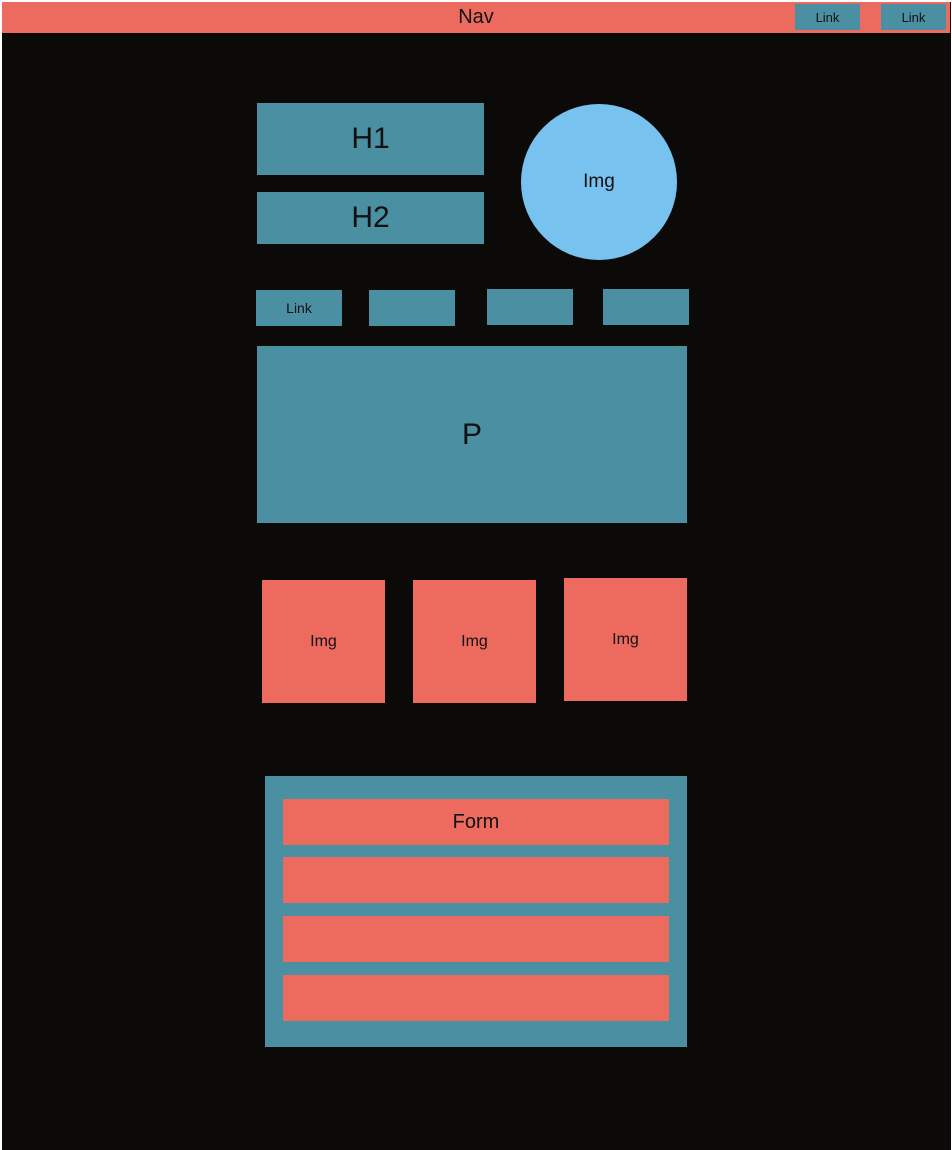  Describe the element at coordinates (370, 218) in the screenshot. I see `heading-h2: H2` at that location.